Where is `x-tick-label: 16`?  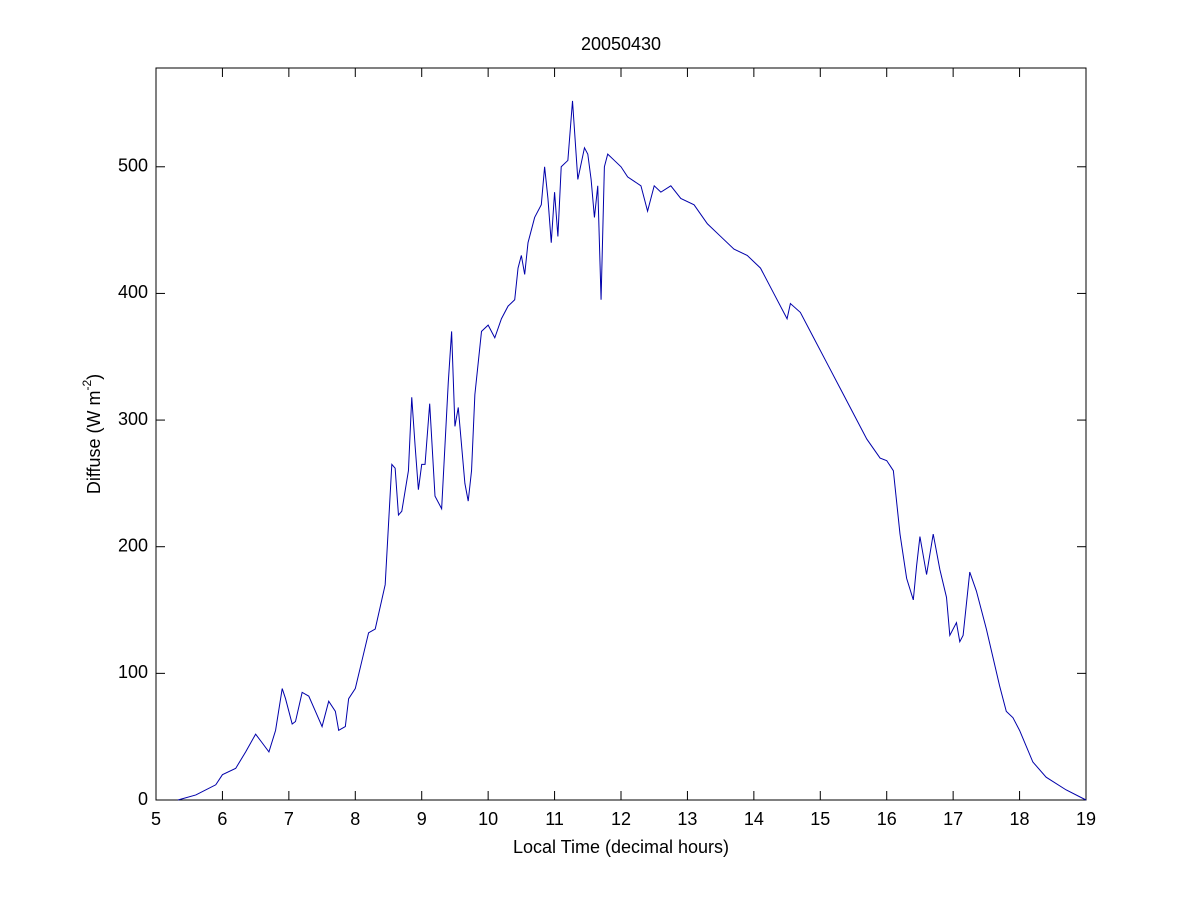
x-tick-label: 16 is located at coordinates (887, 819).